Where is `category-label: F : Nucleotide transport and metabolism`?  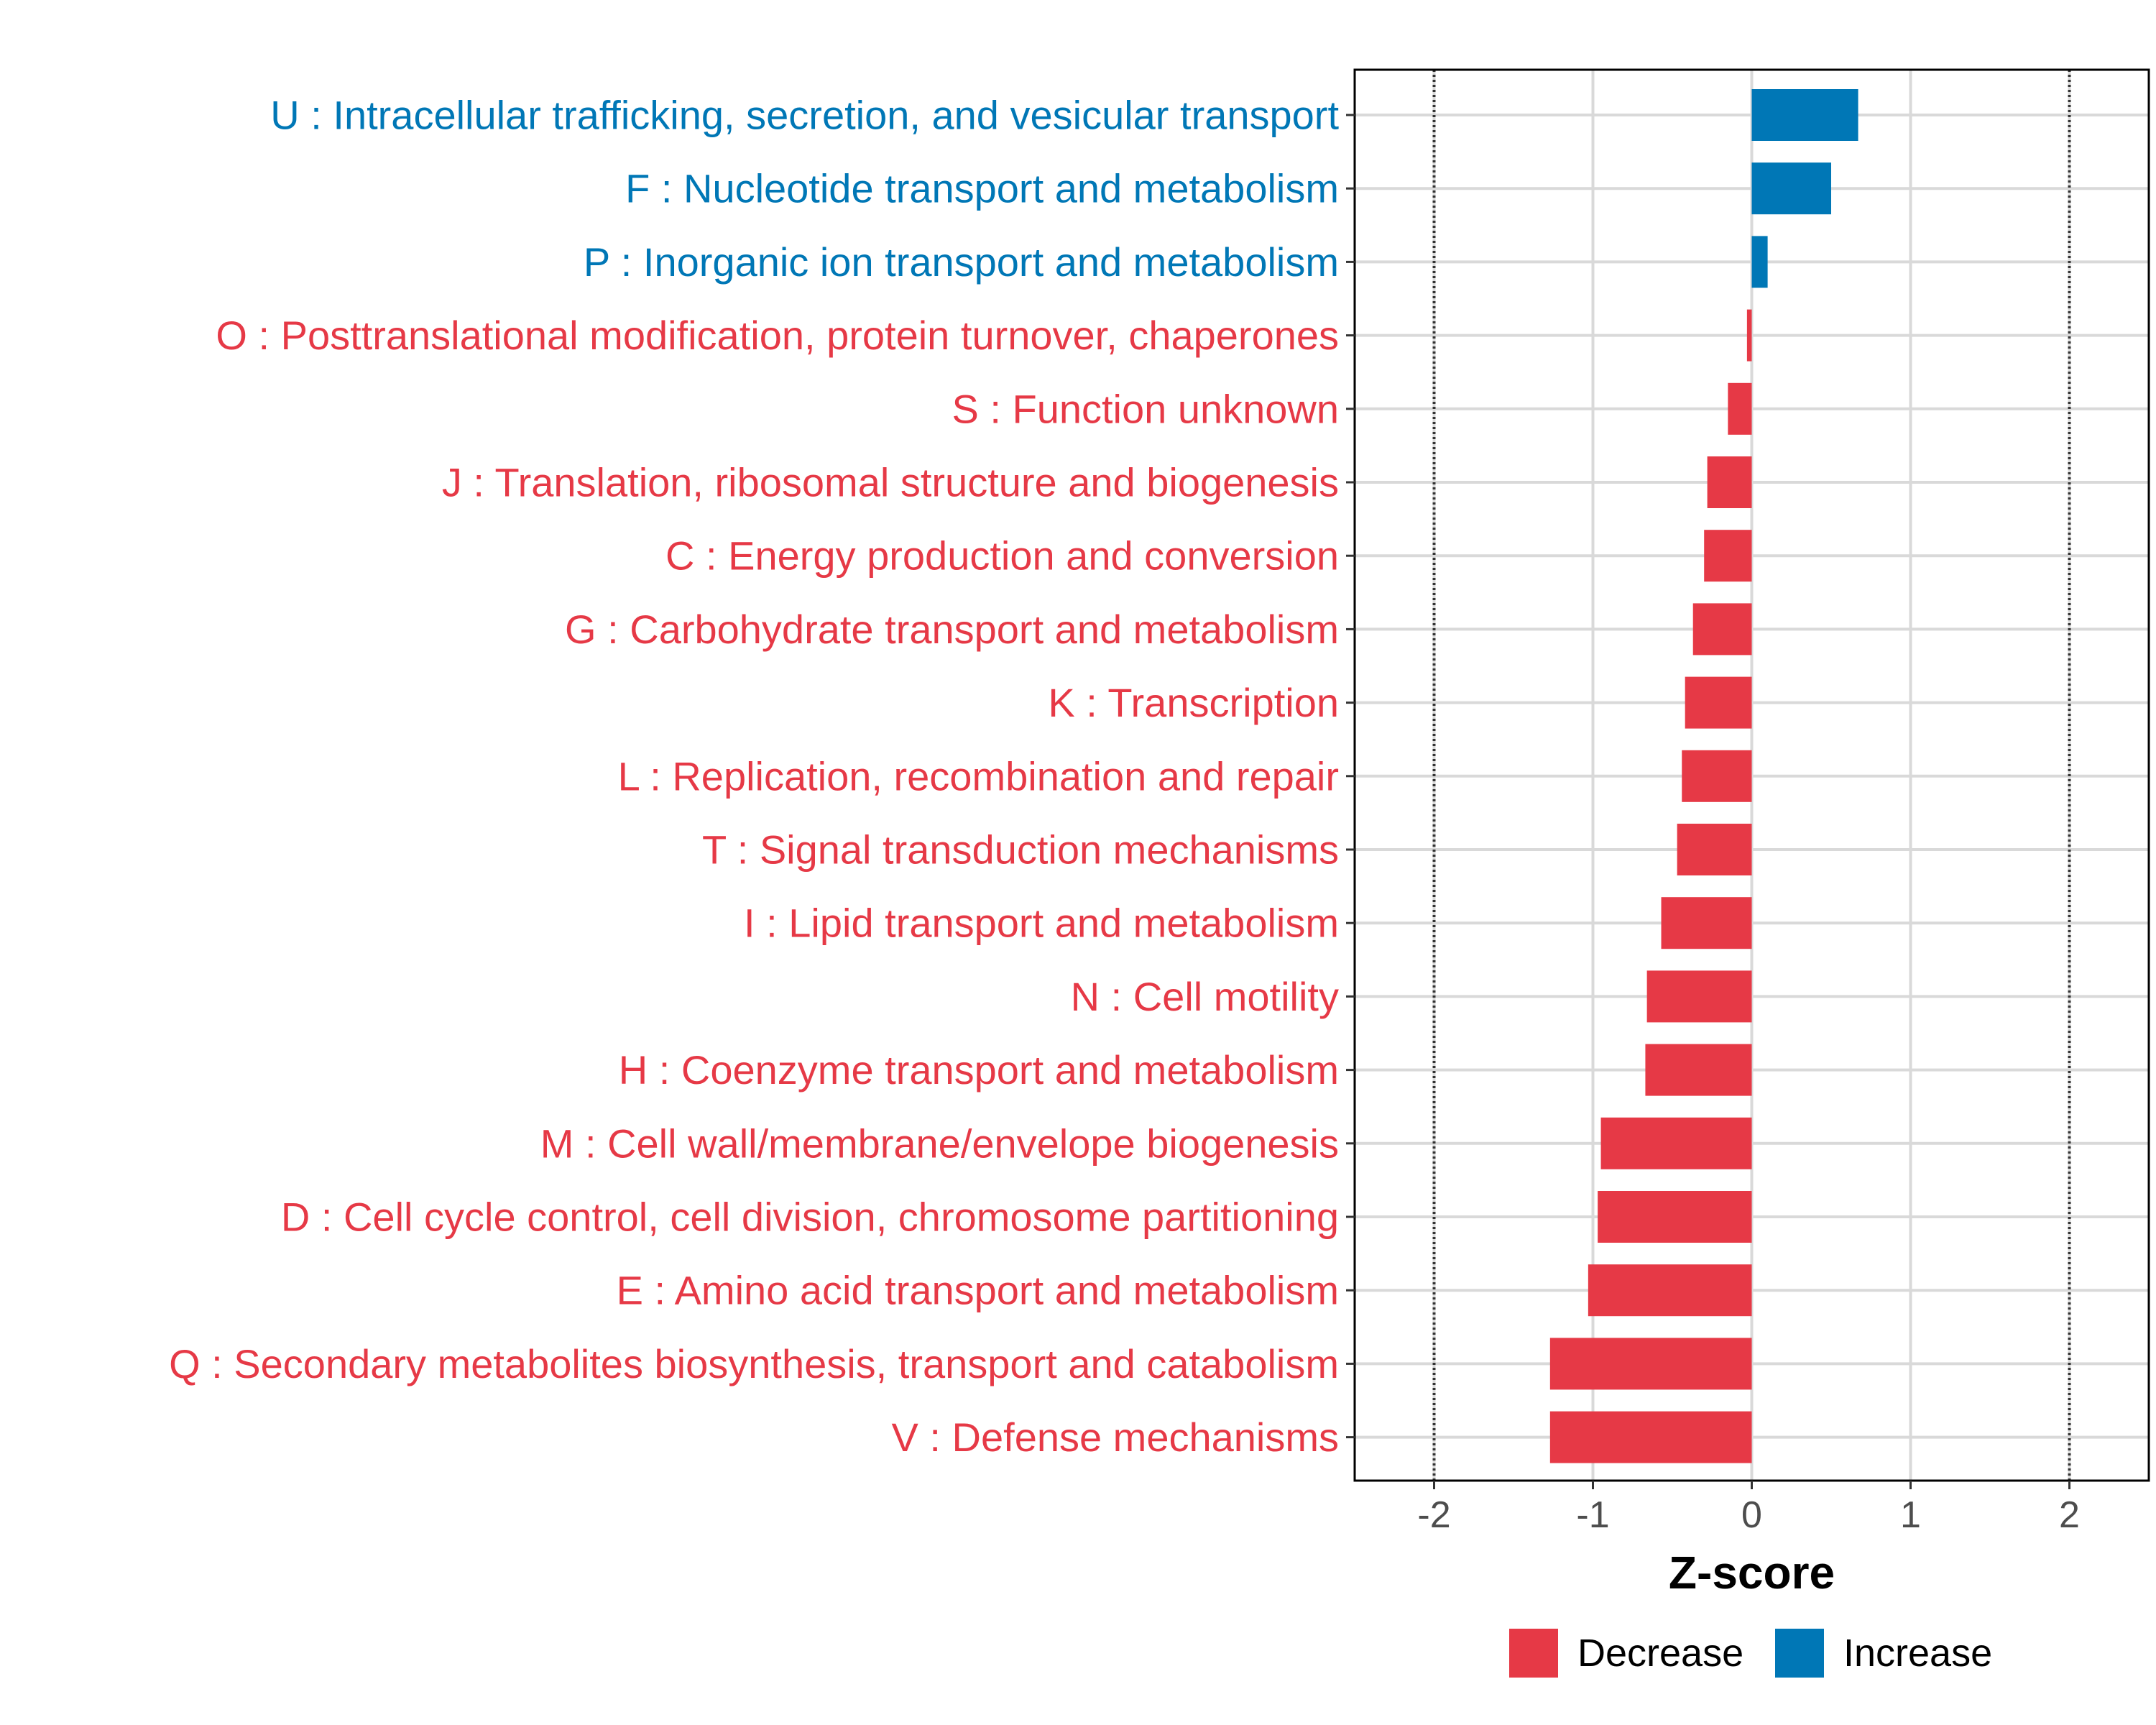
category-label: F : Nucleotide transport and metabolism is located at coordinates (982, 188).